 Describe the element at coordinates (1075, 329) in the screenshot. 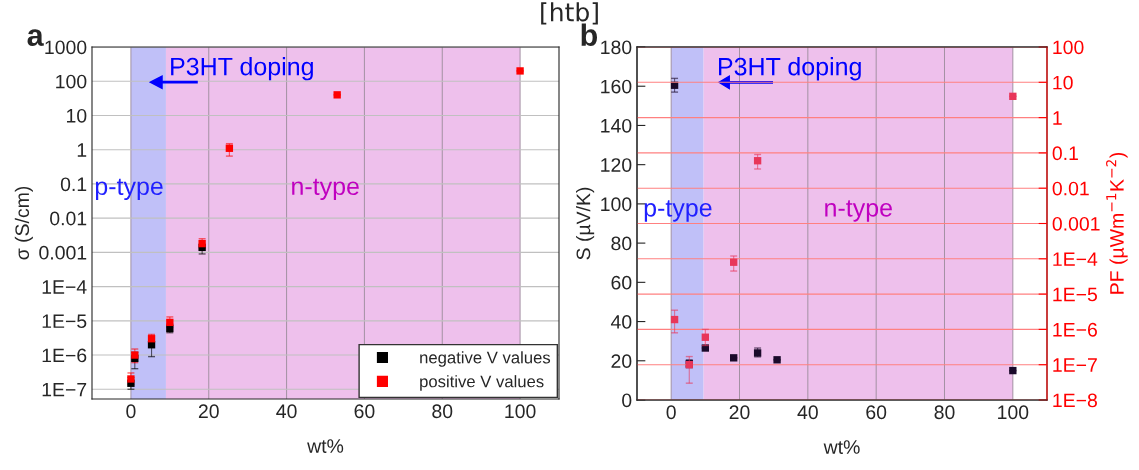

I see `y2-tick-label: 1E−6` at that location.